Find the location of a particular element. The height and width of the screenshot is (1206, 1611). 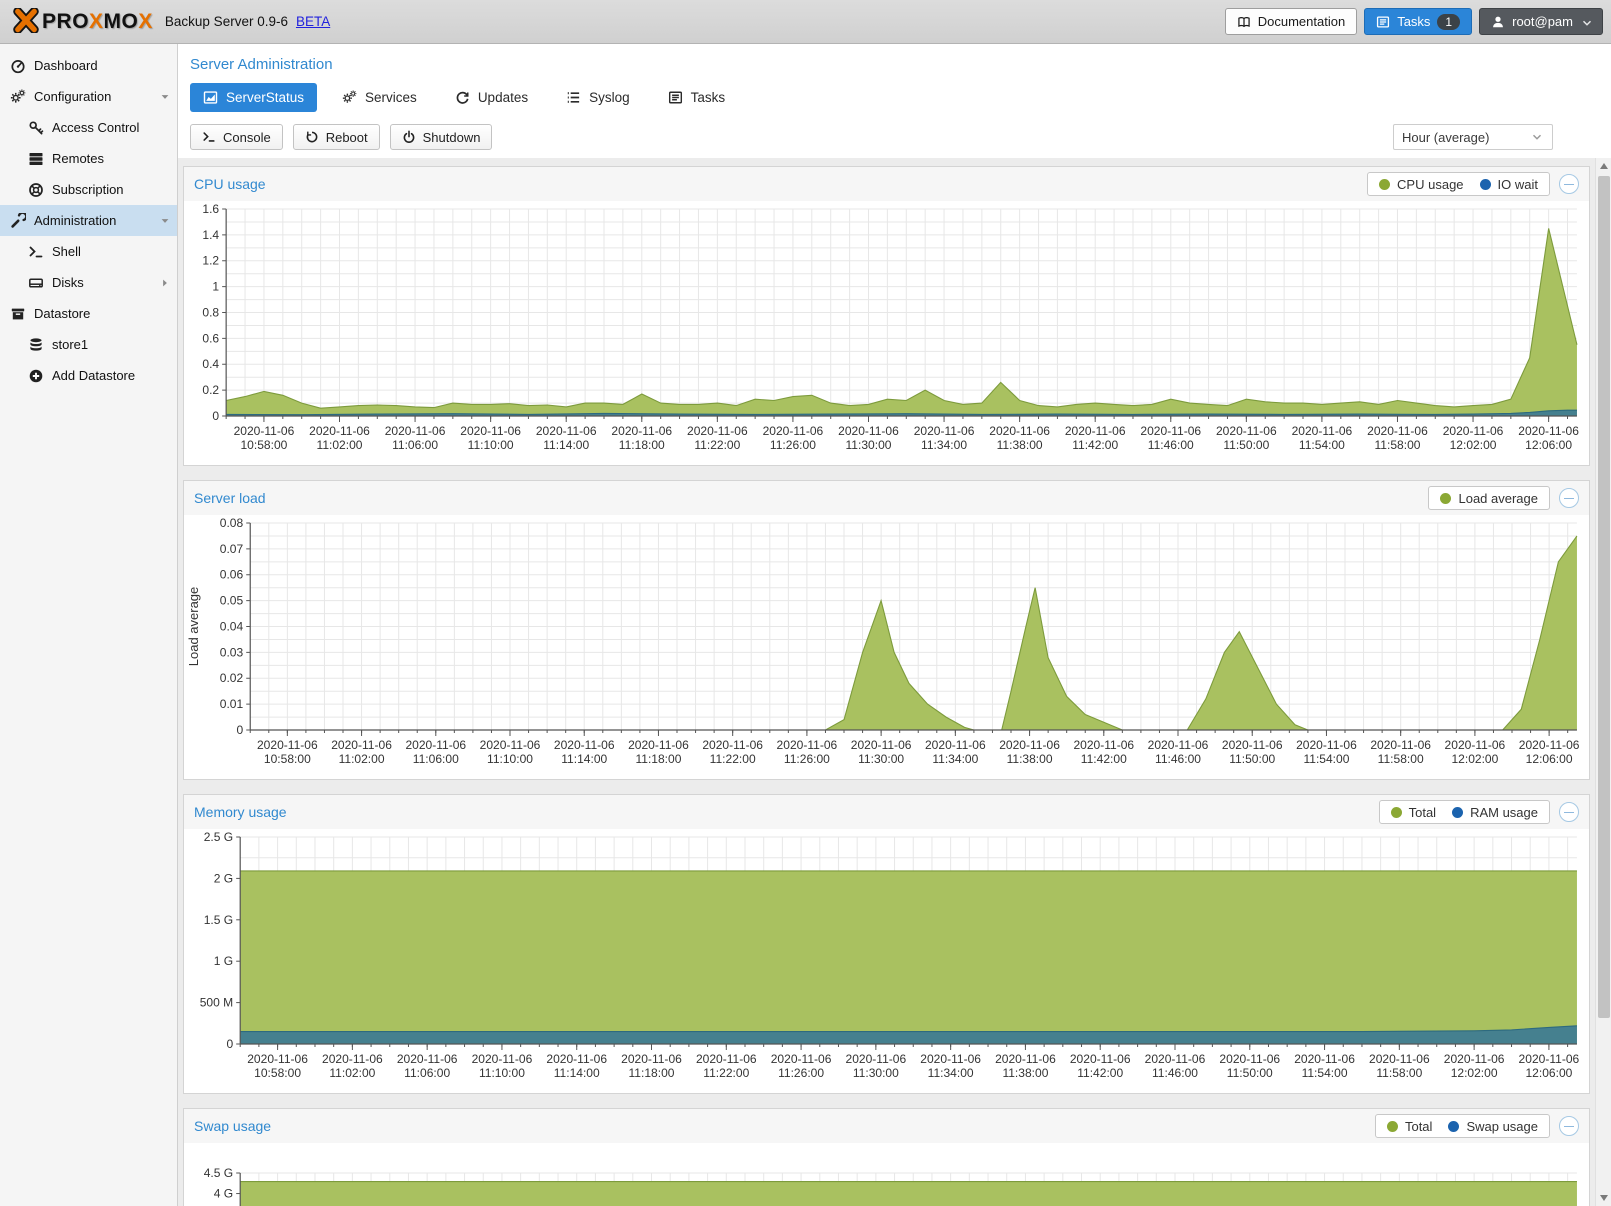

subscription-icon is located at coordinates (36, 190).